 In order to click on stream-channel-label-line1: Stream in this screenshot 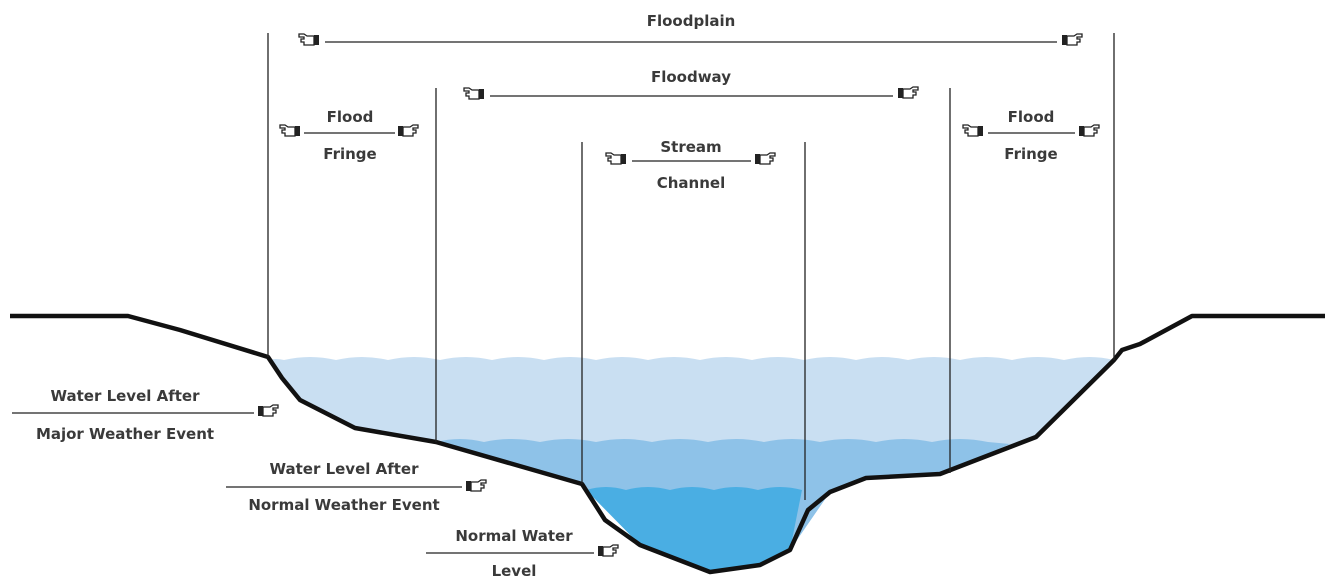, I will do `click(690, 147)`.